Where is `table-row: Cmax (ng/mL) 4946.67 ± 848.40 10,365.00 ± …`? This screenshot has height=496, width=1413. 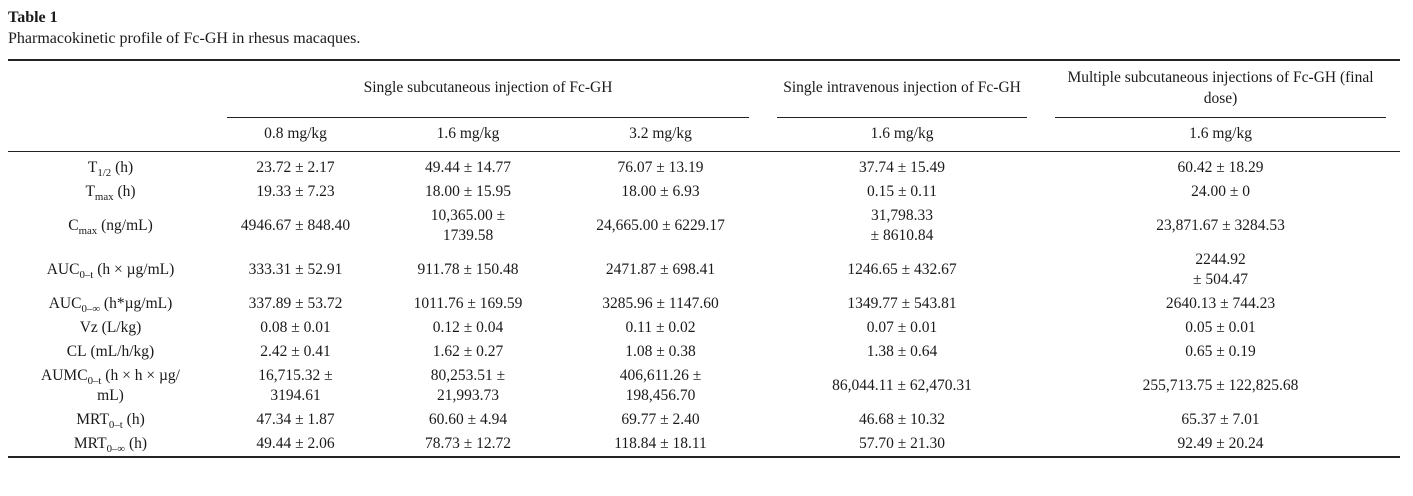 table-row: Cmax (ng/mL) 4946.67 ± 848.40 10,365.00 ± … is located at coordinates (704, 226).